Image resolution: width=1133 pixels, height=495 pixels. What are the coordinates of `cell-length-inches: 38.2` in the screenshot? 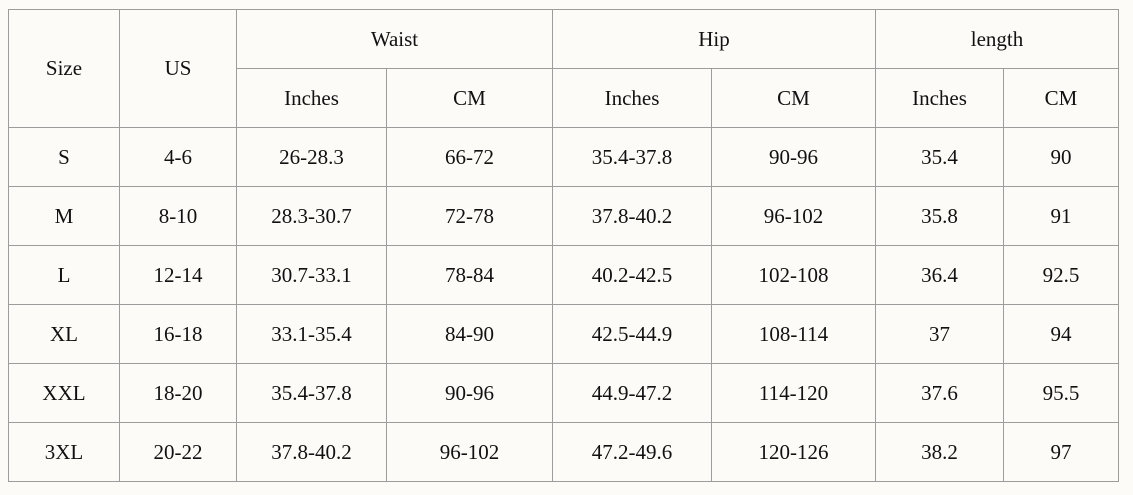 It's located at (939, 452).